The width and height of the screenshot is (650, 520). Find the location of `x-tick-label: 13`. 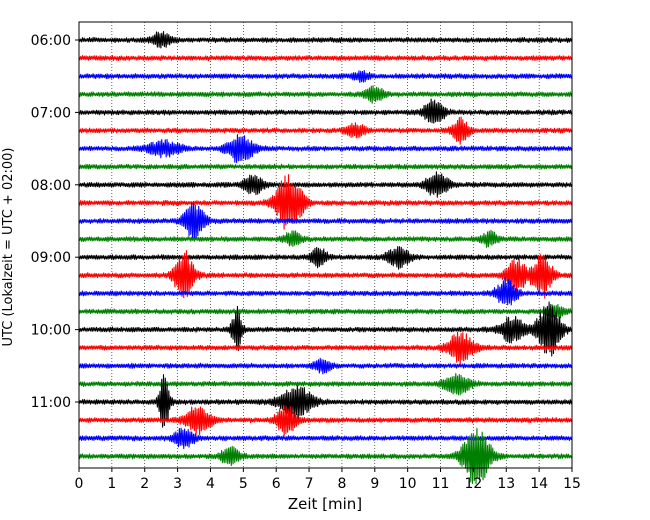

x-tick-label: 13 is located at coordinates (506, 484).